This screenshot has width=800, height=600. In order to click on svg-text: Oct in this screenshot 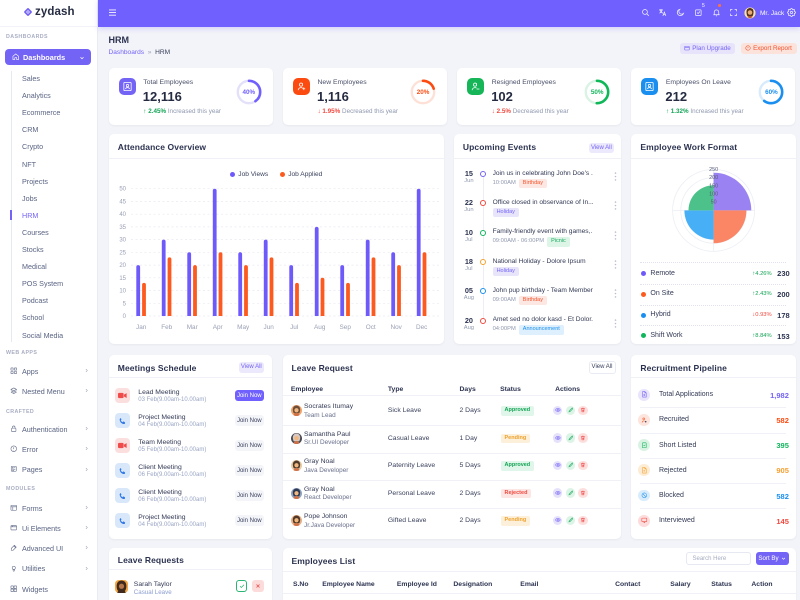, I will do `click(371, 327)`.